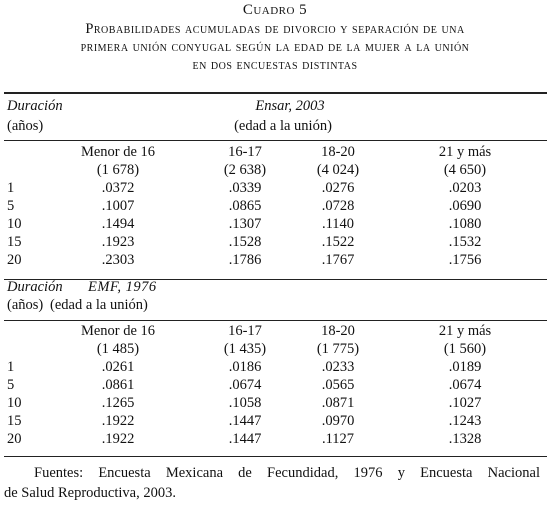  What do you see at coordinates (118, 403) in the screenshot?
I see `cell: .1265` at bounding box center [118, 403].